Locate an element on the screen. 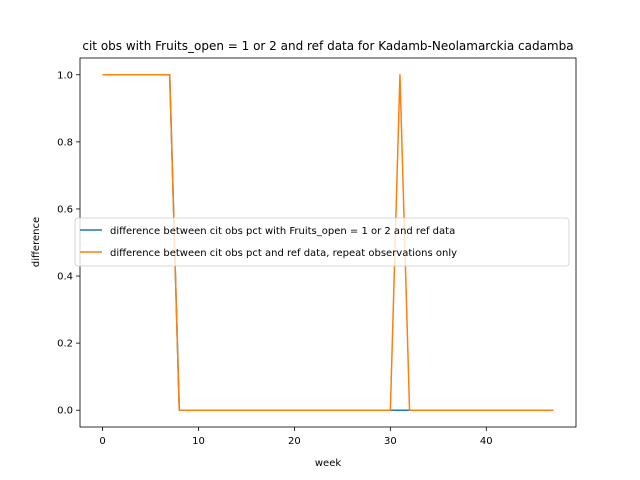  y-tick-label: 1.0 is located at coordinates (65, 75).